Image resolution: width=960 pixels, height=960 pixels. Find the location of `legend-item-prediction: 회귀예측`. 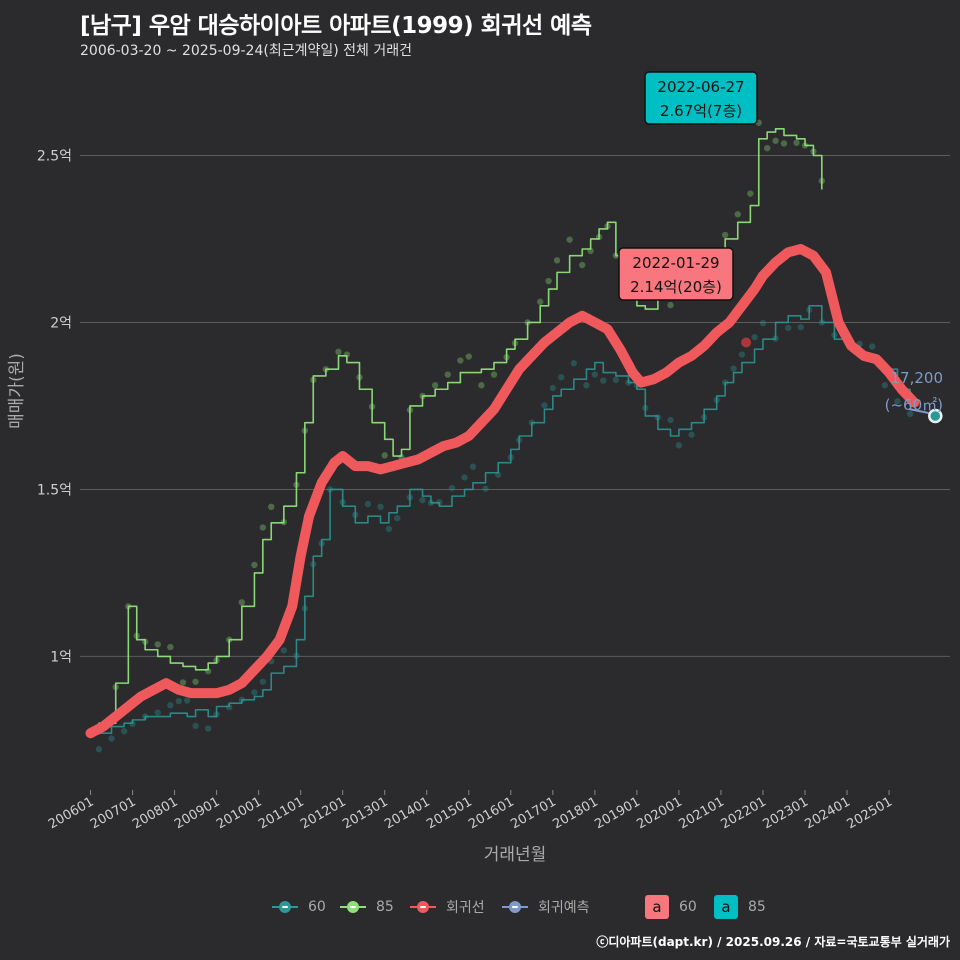

legend-item-prediction: 회귀예측 is located at coordinates (546, 907).